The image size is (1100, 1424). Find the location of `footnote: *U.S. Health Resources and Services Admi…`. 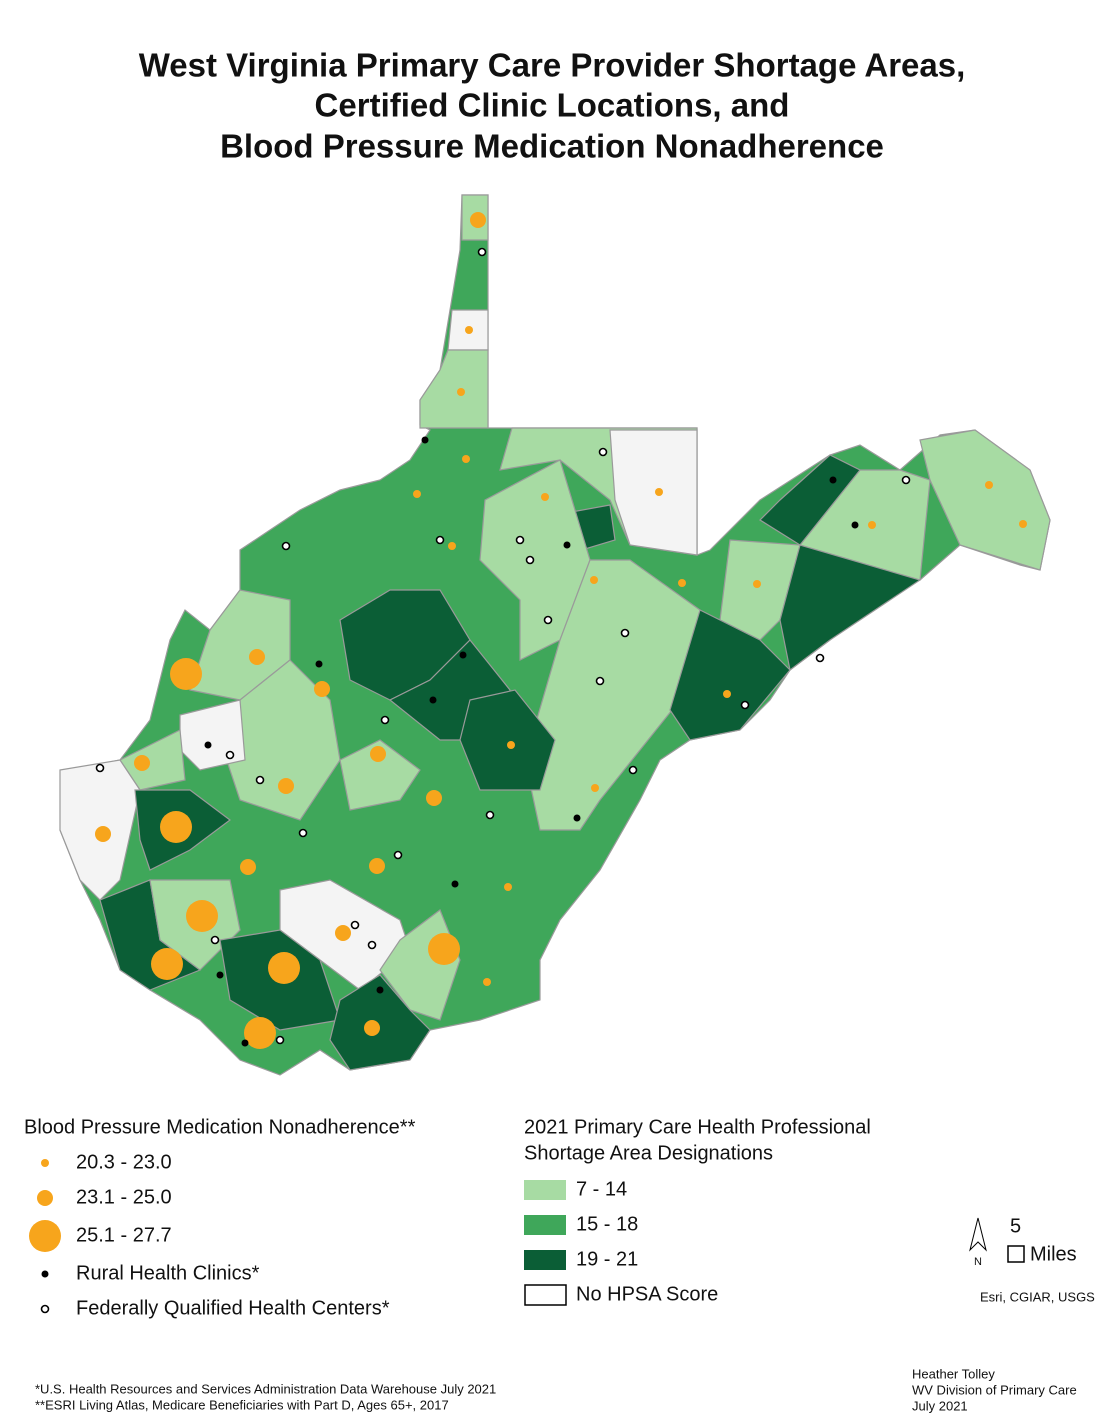

footnote: *U.S. Health Resources and Services Admi… is located at coordinates (265, 1388).